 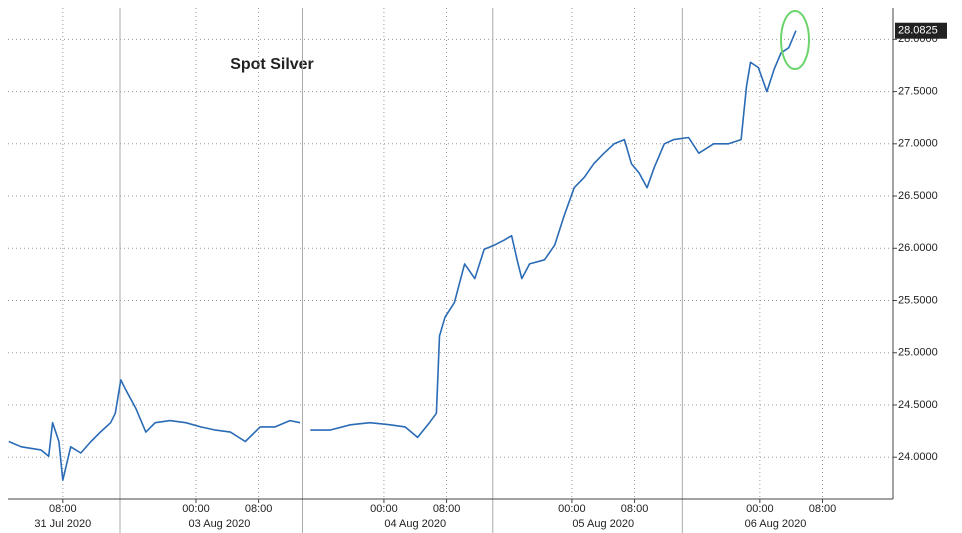 What do you see at coordinates (776, 524) in the screenshot?
I see `day-label: 06 Aug 2020` at bounding box center [776, 524].